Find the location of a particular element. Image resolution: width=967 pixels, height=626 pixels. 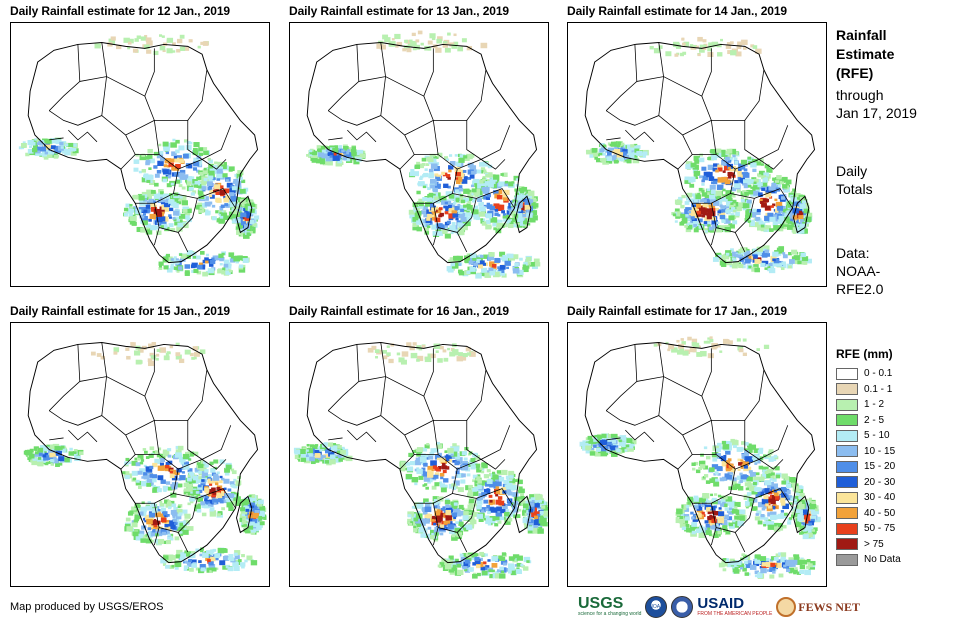

legend-label: 2 - 5 is located at coordinates (874, 420).